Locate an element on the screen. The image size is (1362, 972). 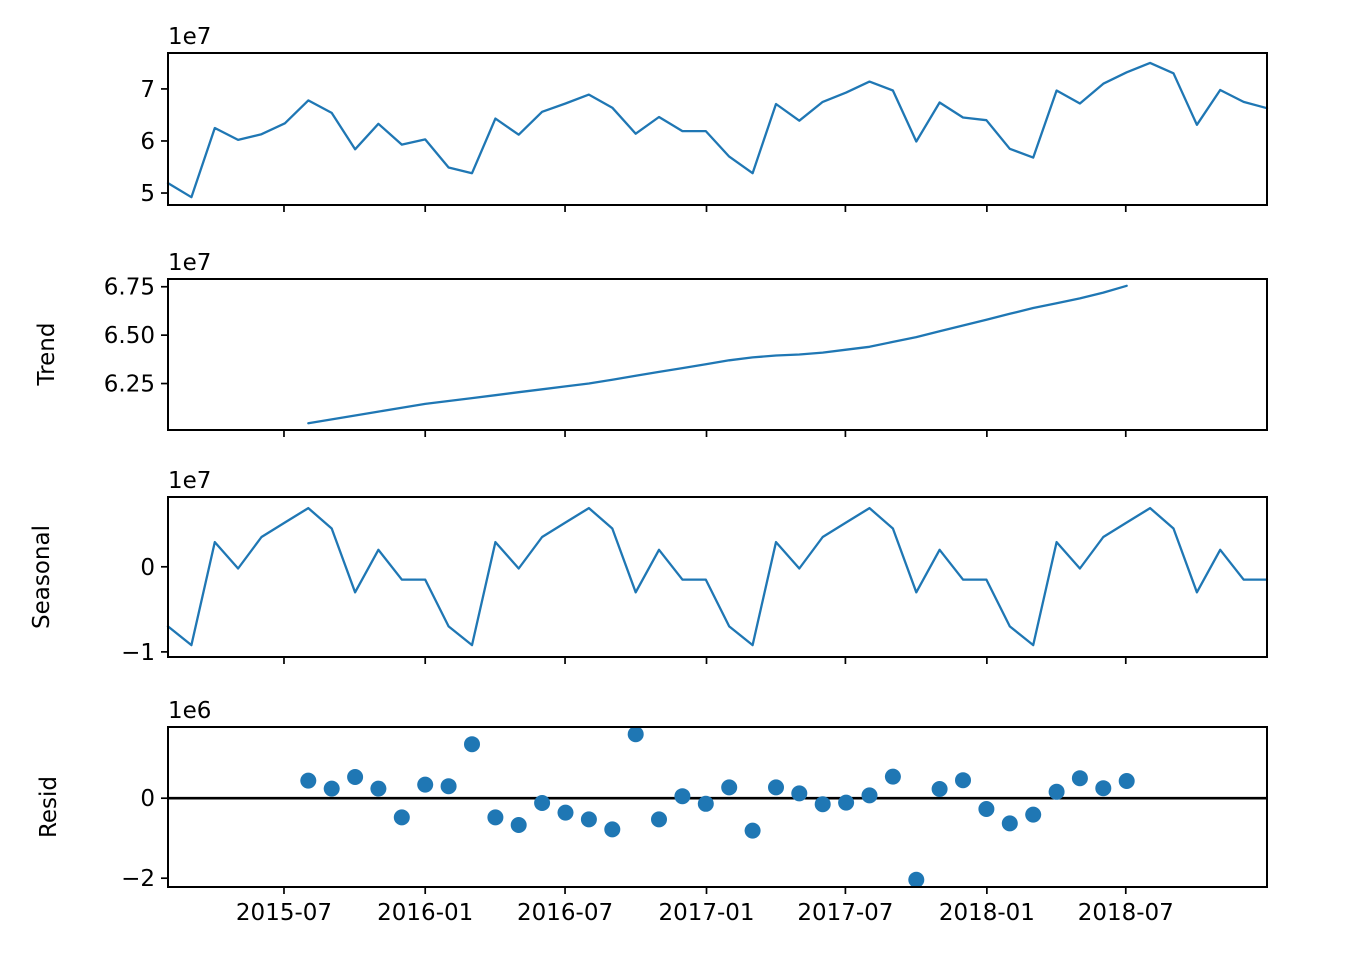
panel-seasonal-spines is located at coordinates (717, 577).